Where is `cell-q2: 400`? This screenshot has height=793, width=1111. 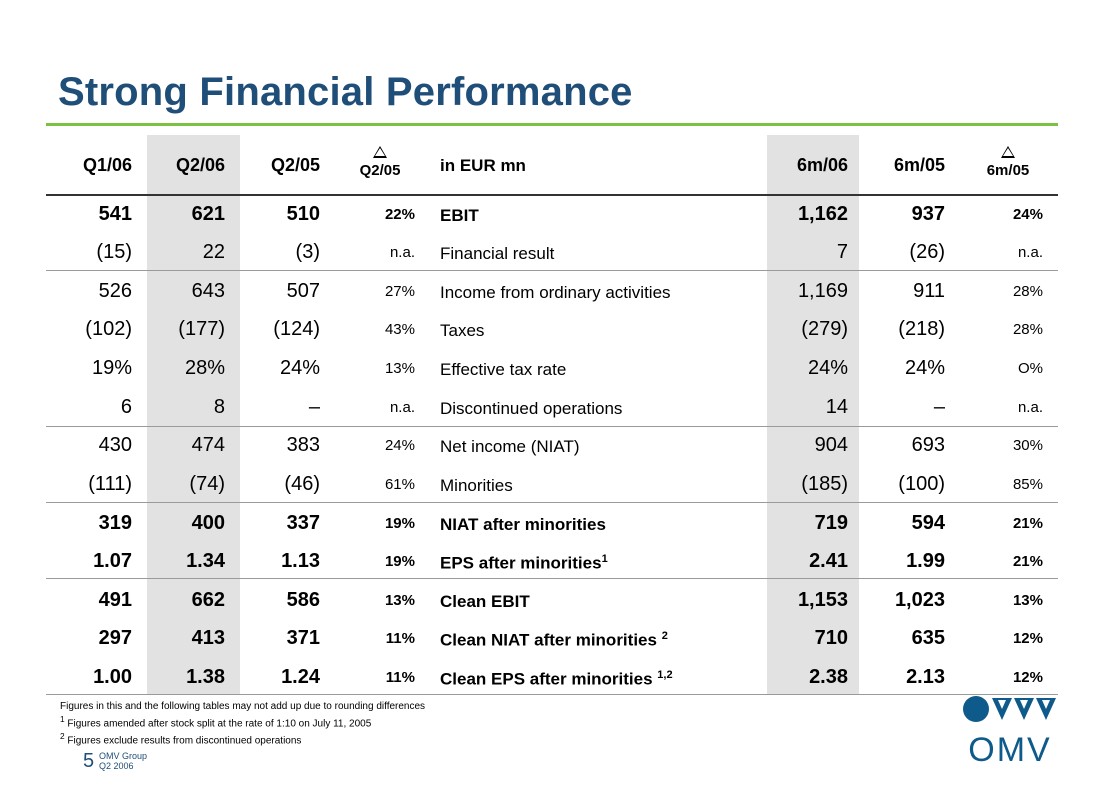 cell-q2: 400 is located at coordinates (208, 523).